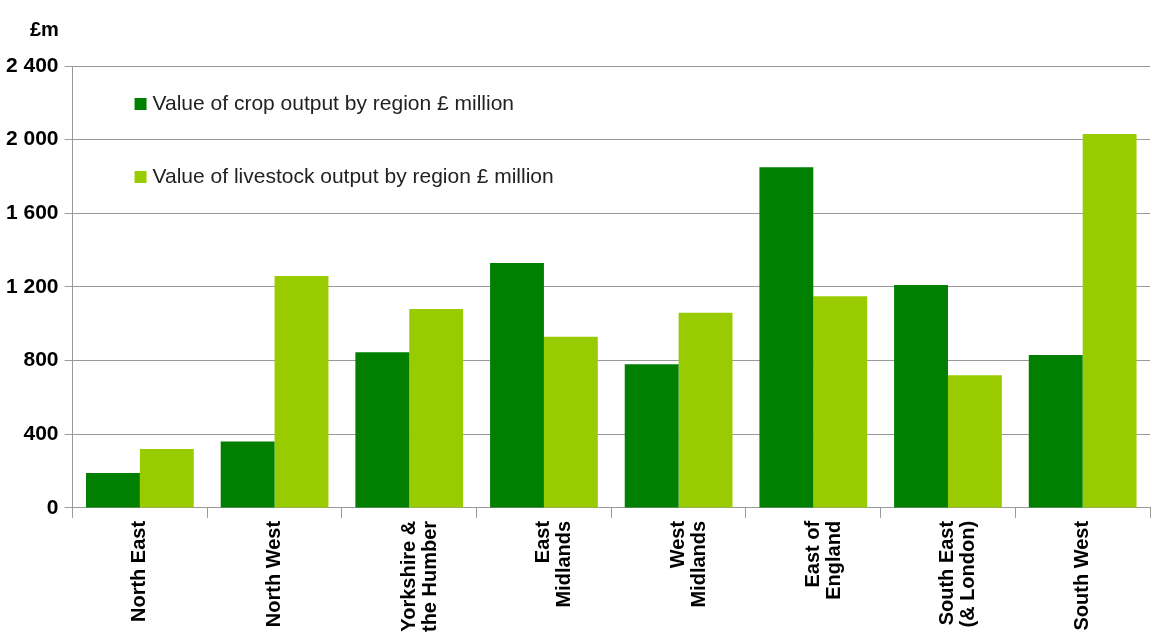  I want to click on x-tick-label: South West, so click(1081, 575).